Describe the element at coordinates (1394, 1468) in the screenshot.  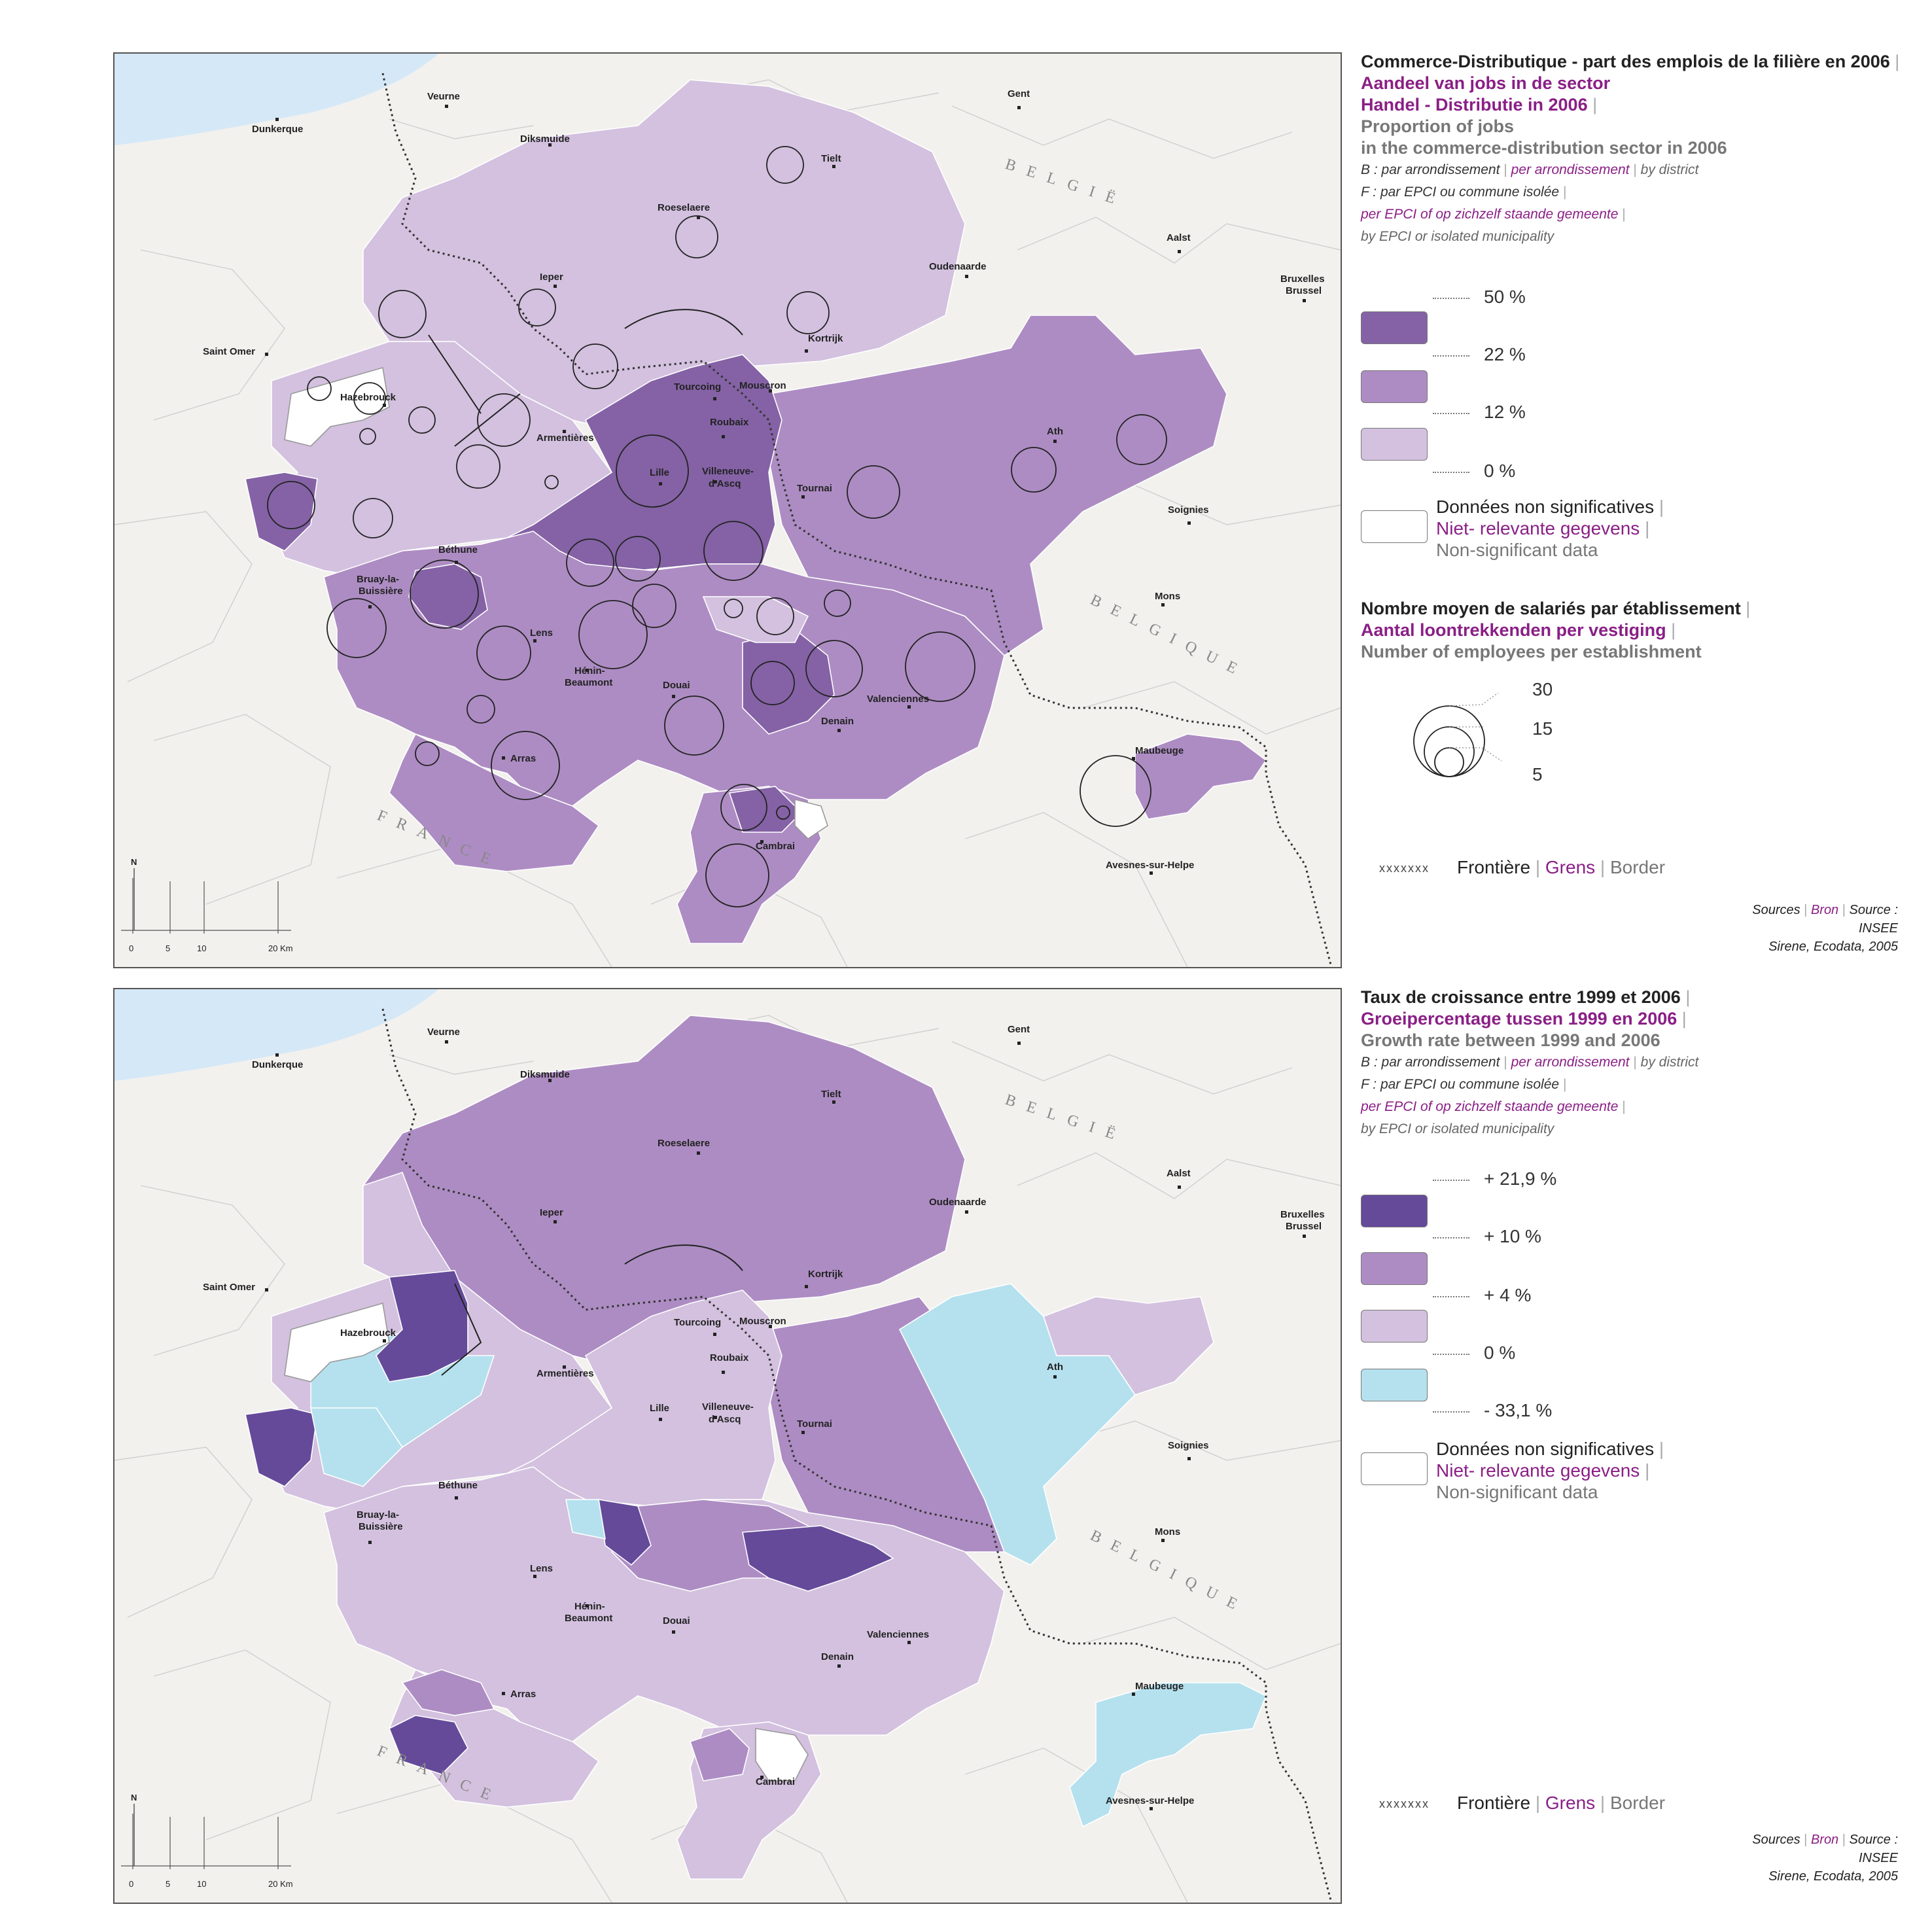
I see `legend-swatch-nonsig` at that location.